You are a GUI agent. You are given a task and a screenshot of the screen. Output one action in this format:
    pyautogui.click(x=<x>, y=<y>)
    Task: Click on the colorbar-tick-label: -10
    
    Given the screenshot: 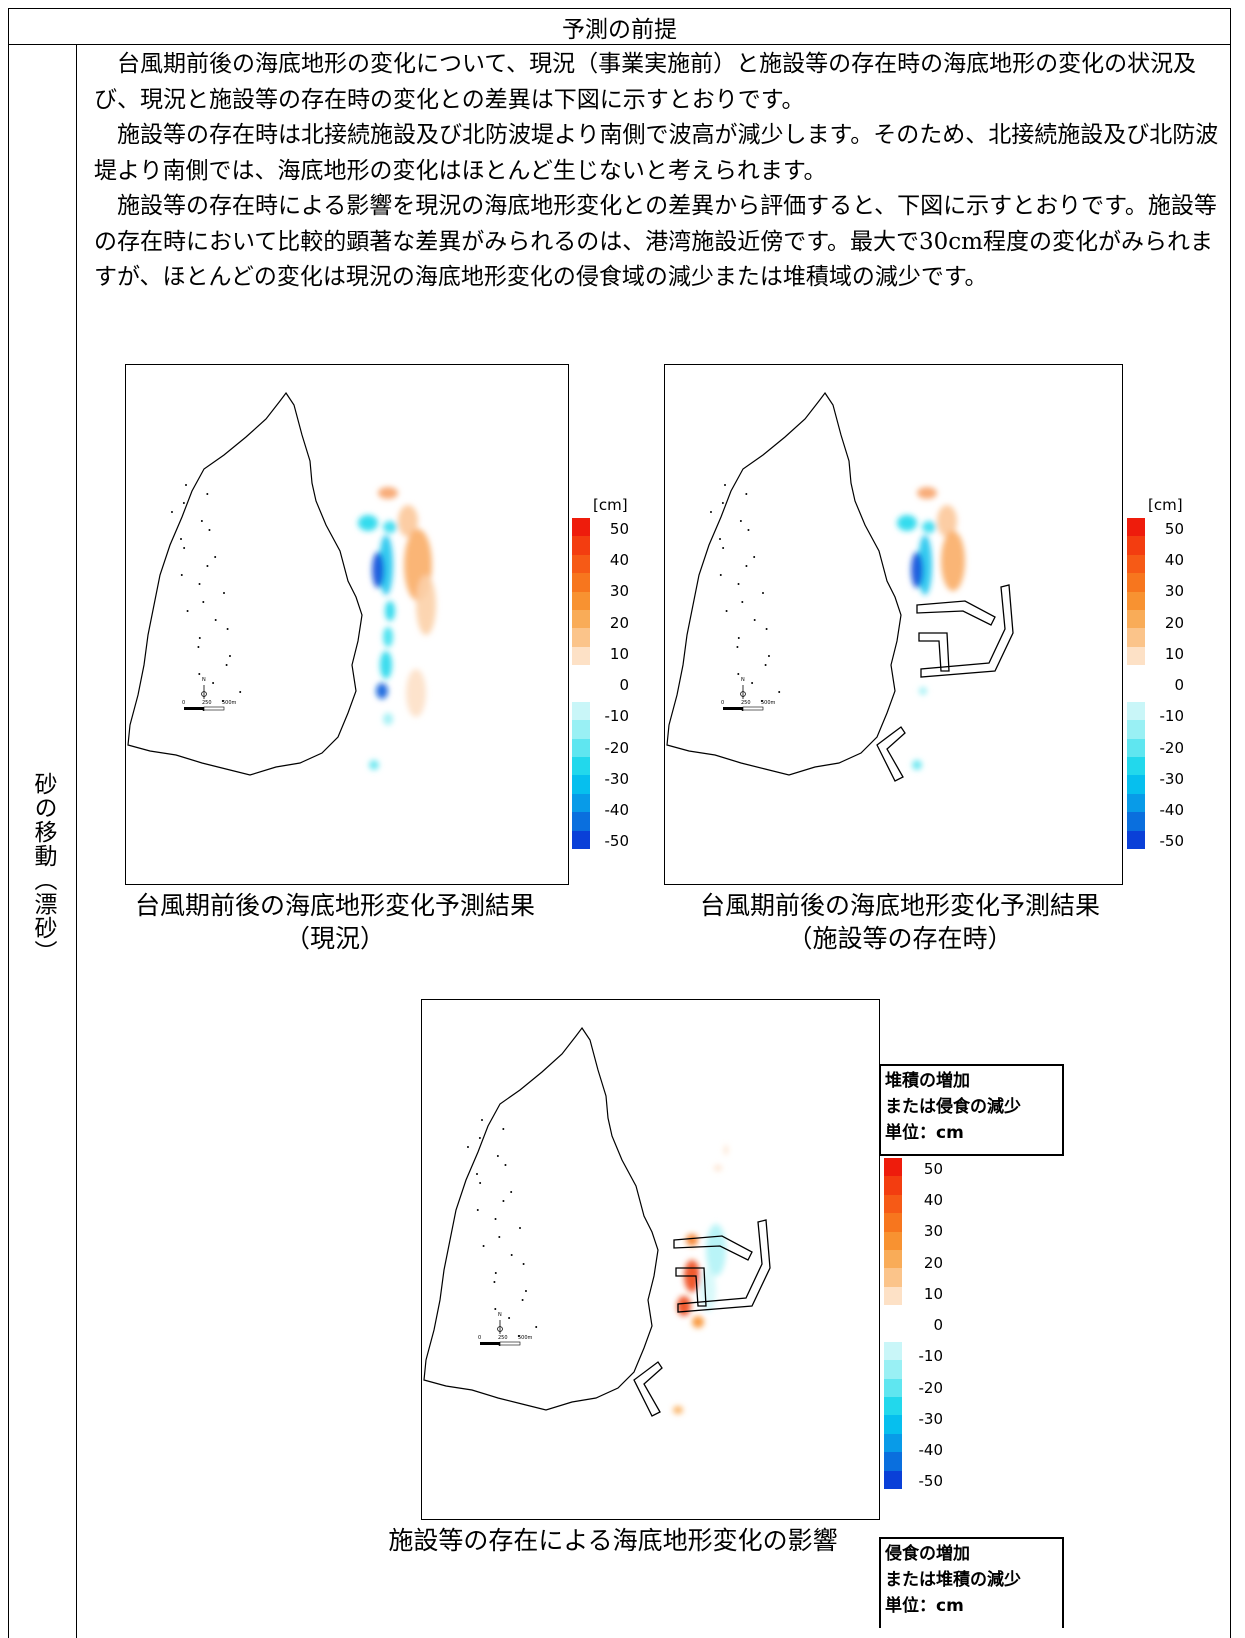 What is the action you would take?
    pyautogui.click(x=617, y=716)
    